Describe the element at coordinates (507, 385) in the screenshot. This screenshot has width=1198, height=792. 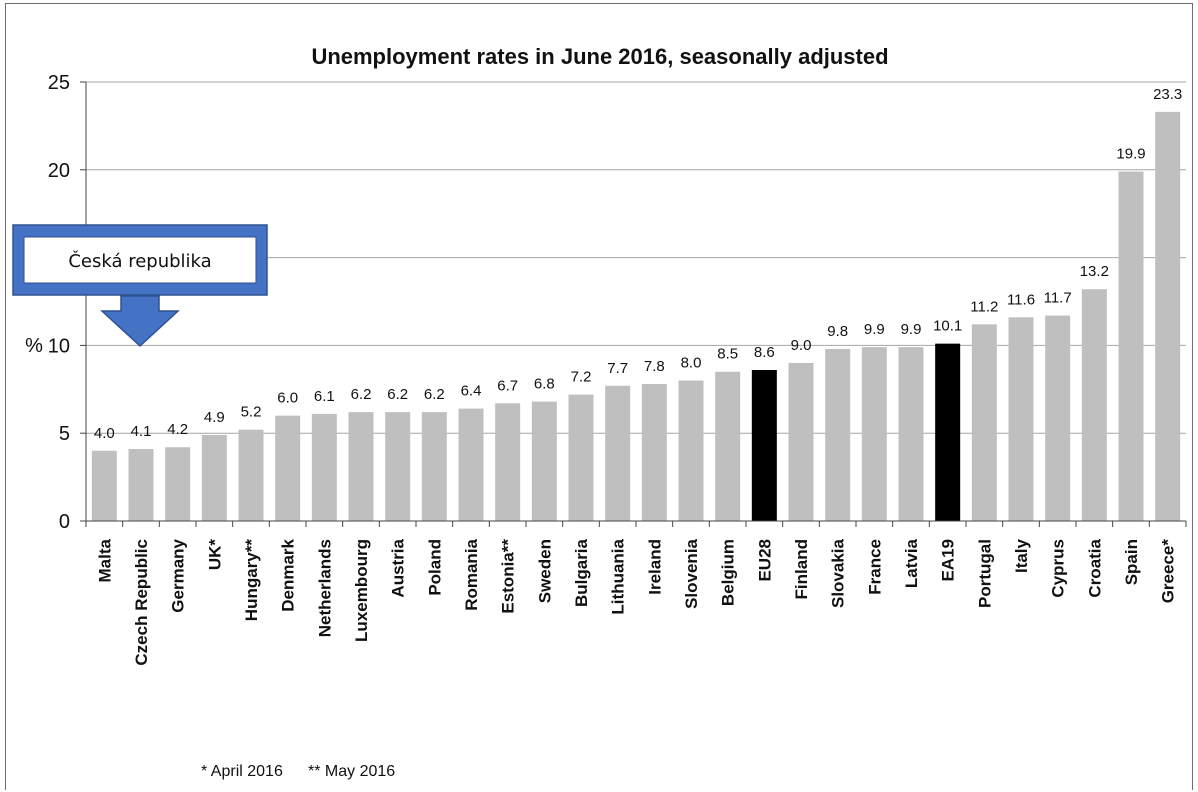
I see `value-label: 6.7` at that location.